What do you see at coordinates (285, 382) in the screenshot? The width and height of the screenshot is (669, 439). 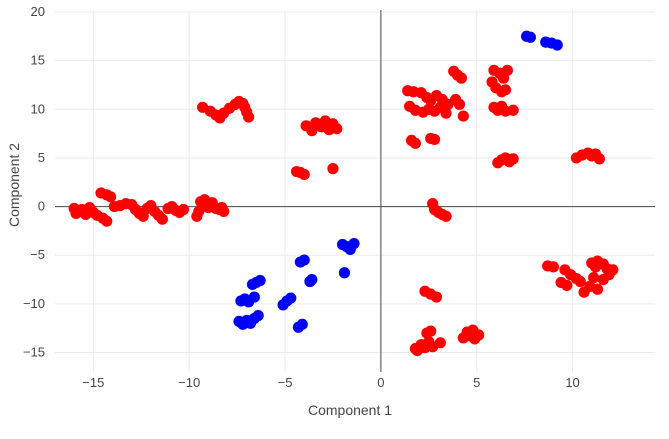 I see `x-tick-label: −5` at bounding box center [285, 382].